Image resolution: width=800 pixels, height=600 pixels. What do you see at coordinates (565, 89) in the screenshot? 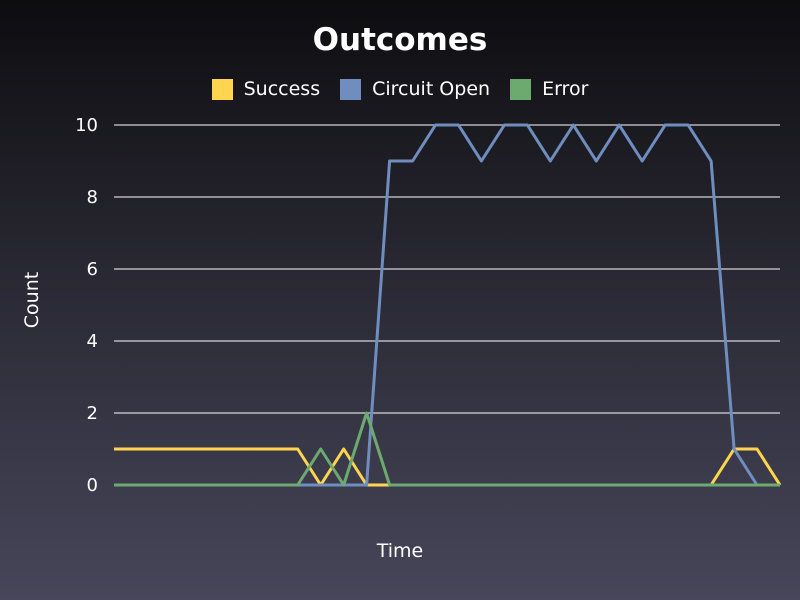
I see `legend-label-error: Error` at bounding box center [565, 89].